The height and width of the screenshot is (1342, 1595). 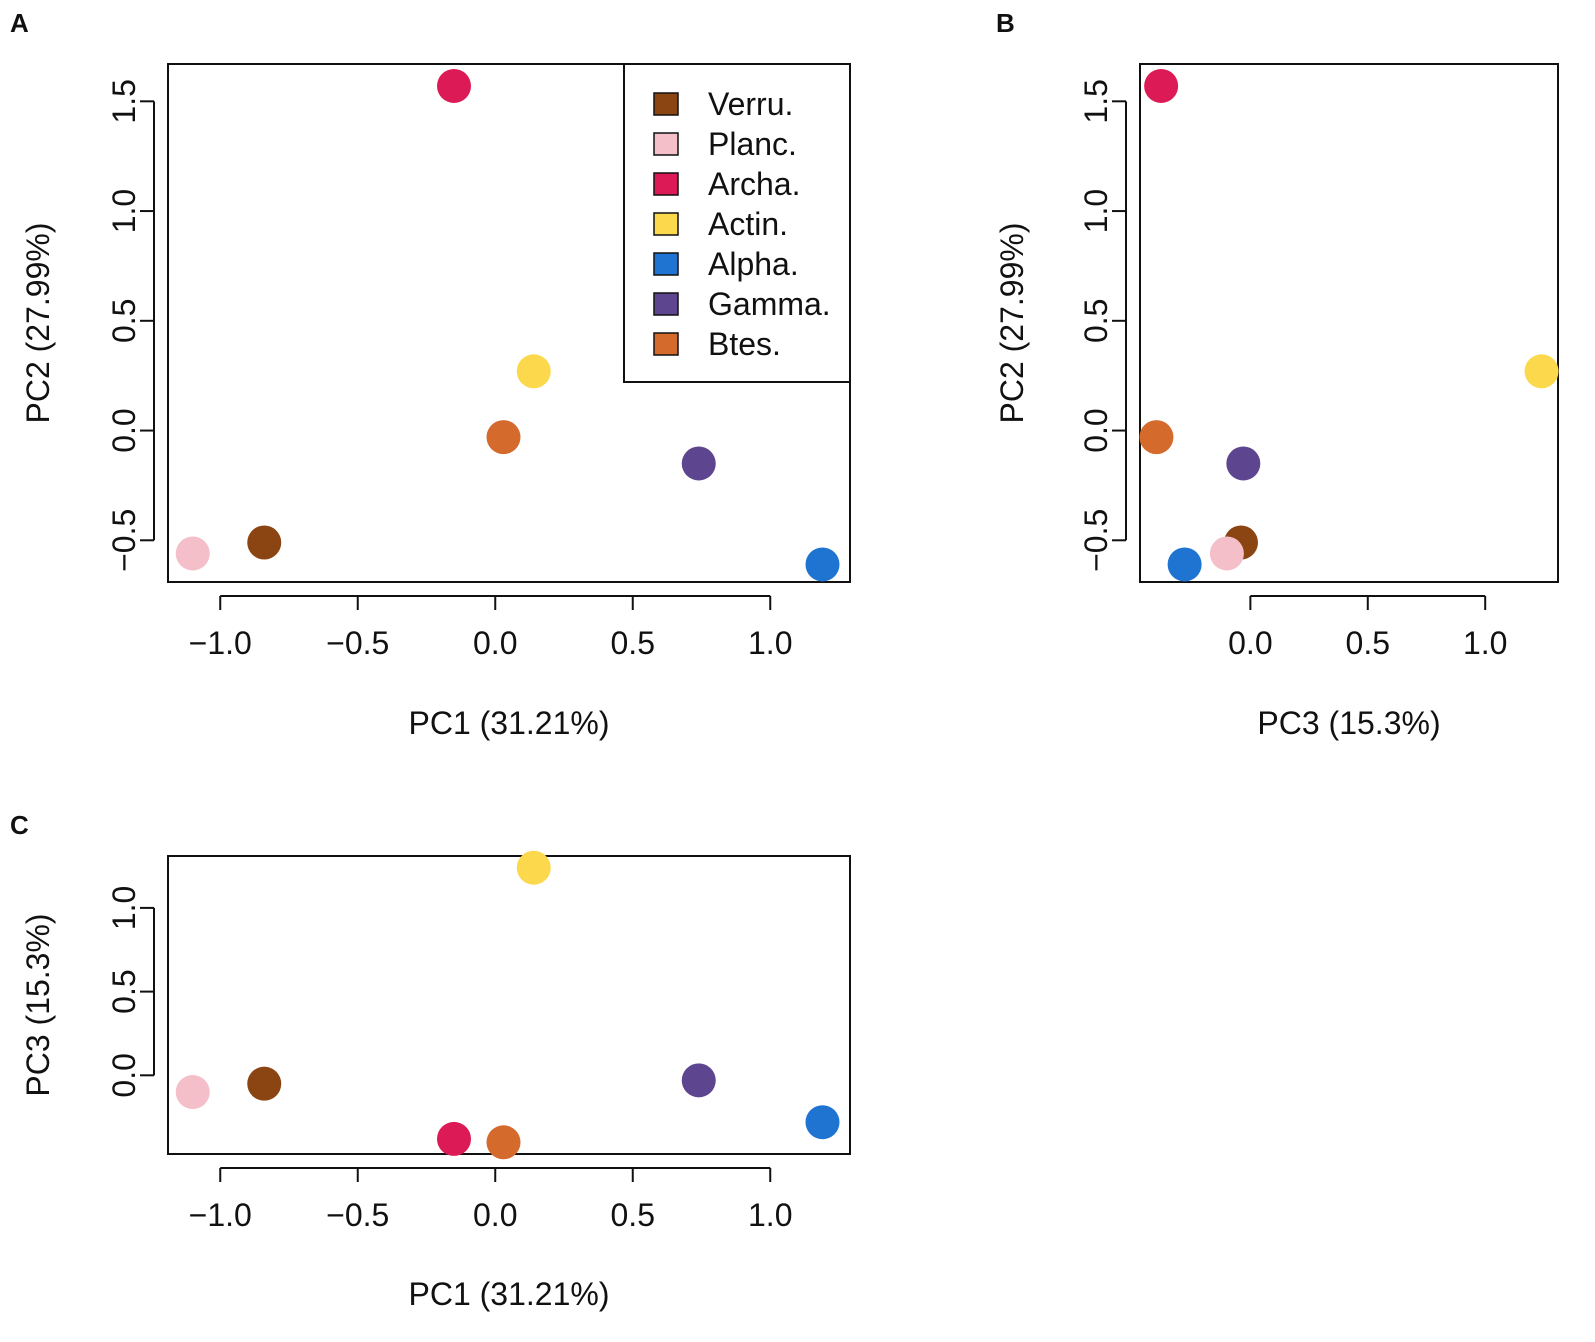 What do you see at coordinates (1348, 723) in the screenshot?
I see `x-axis-title: PC3 (15.3%)` at bounding box center [1348, 723].